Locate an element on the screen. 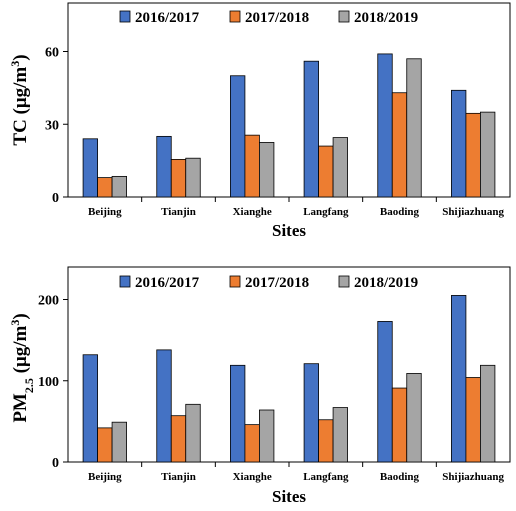  tc-x-axis-title: Sites is located at coordinates (289, 230).